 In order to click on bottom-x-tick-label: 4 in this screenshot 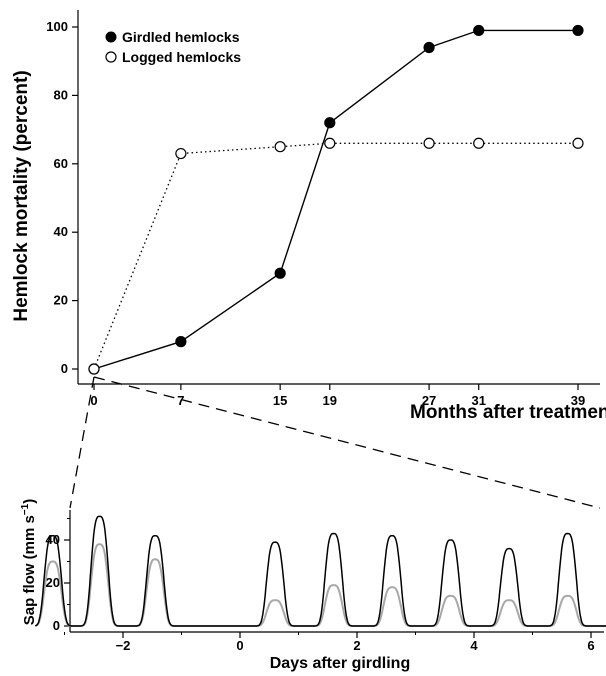, I will do `click(474, 645)`.